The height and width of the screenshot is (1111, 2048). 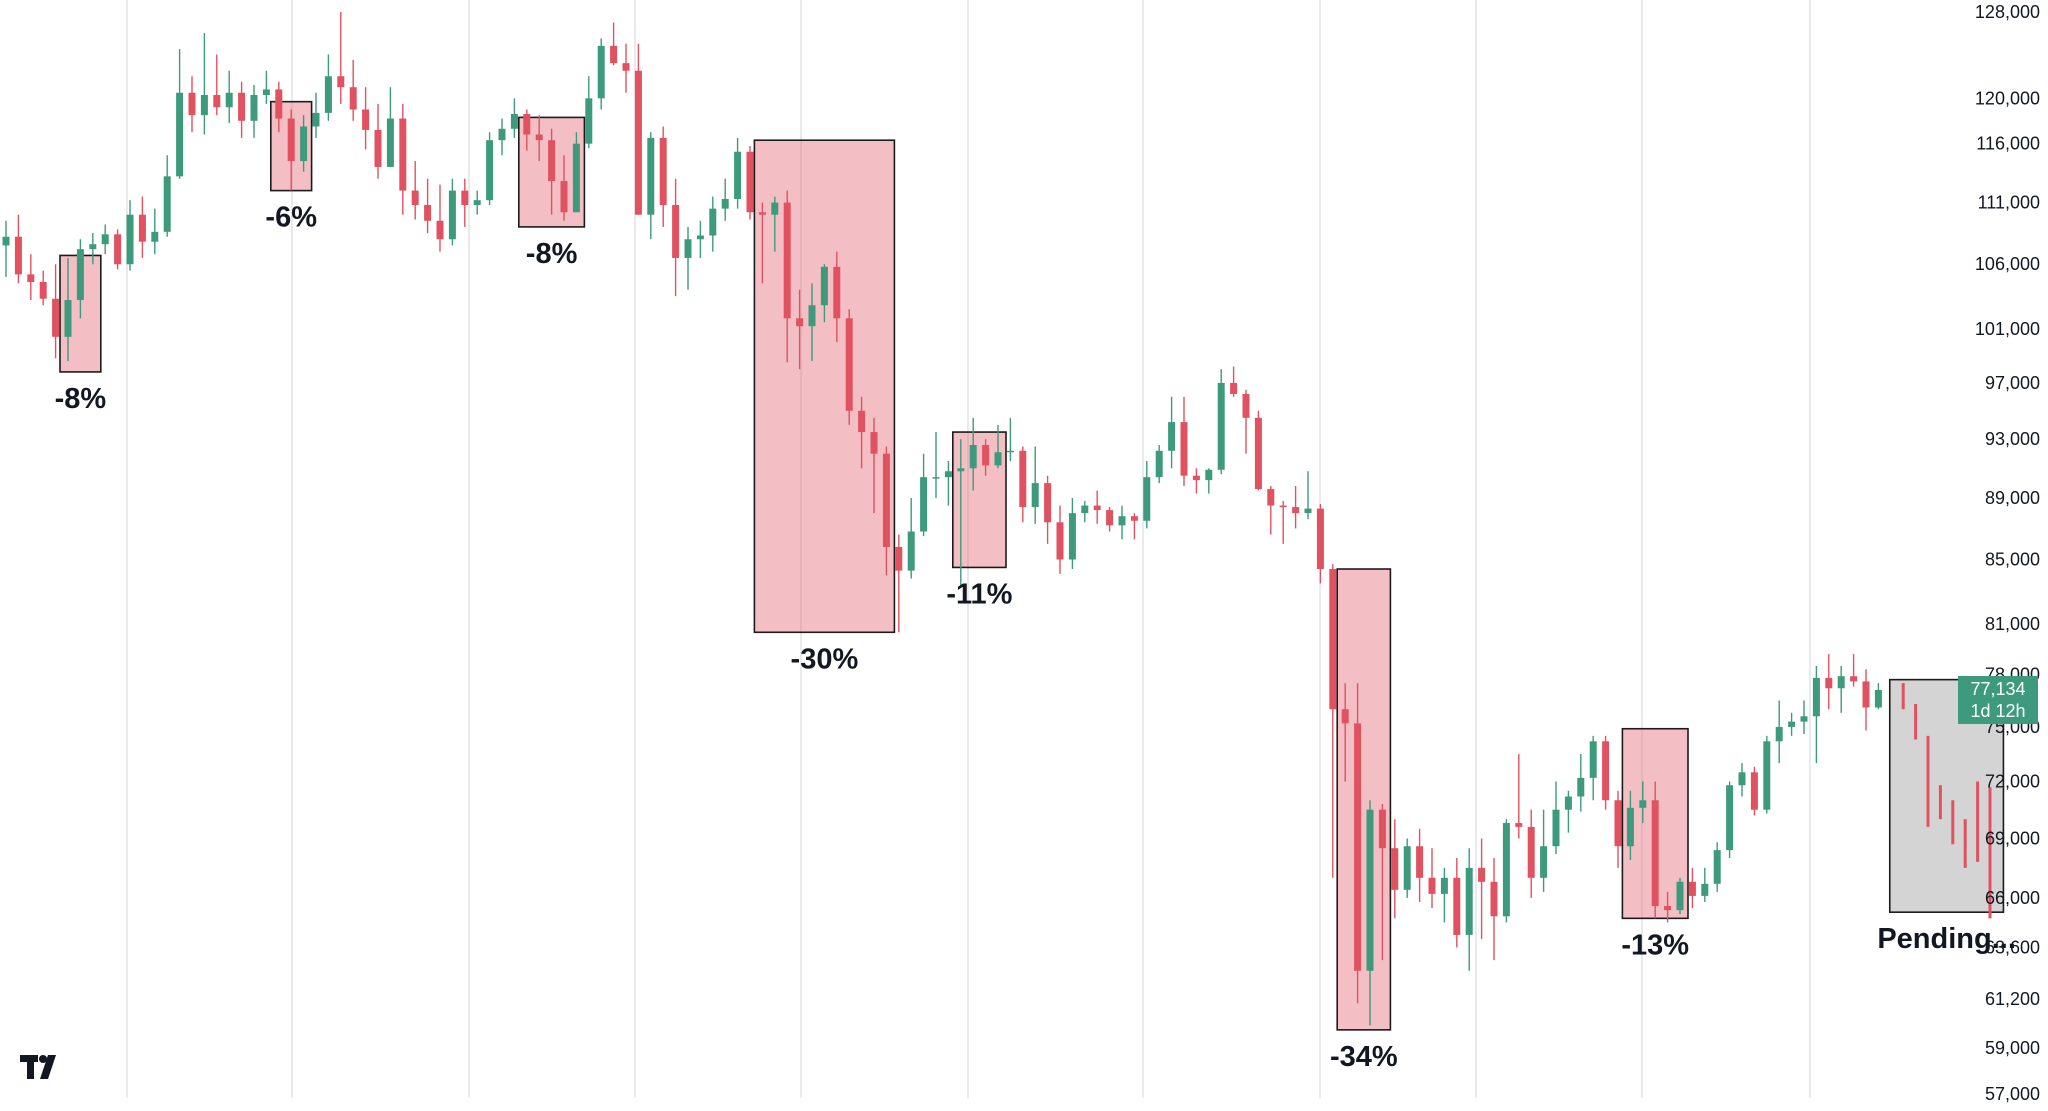 What do you see at coordinates (2008, 144) in the screenshot?
I see `y-tick-label-2: 116,000` at bounding box center [2008, 144].